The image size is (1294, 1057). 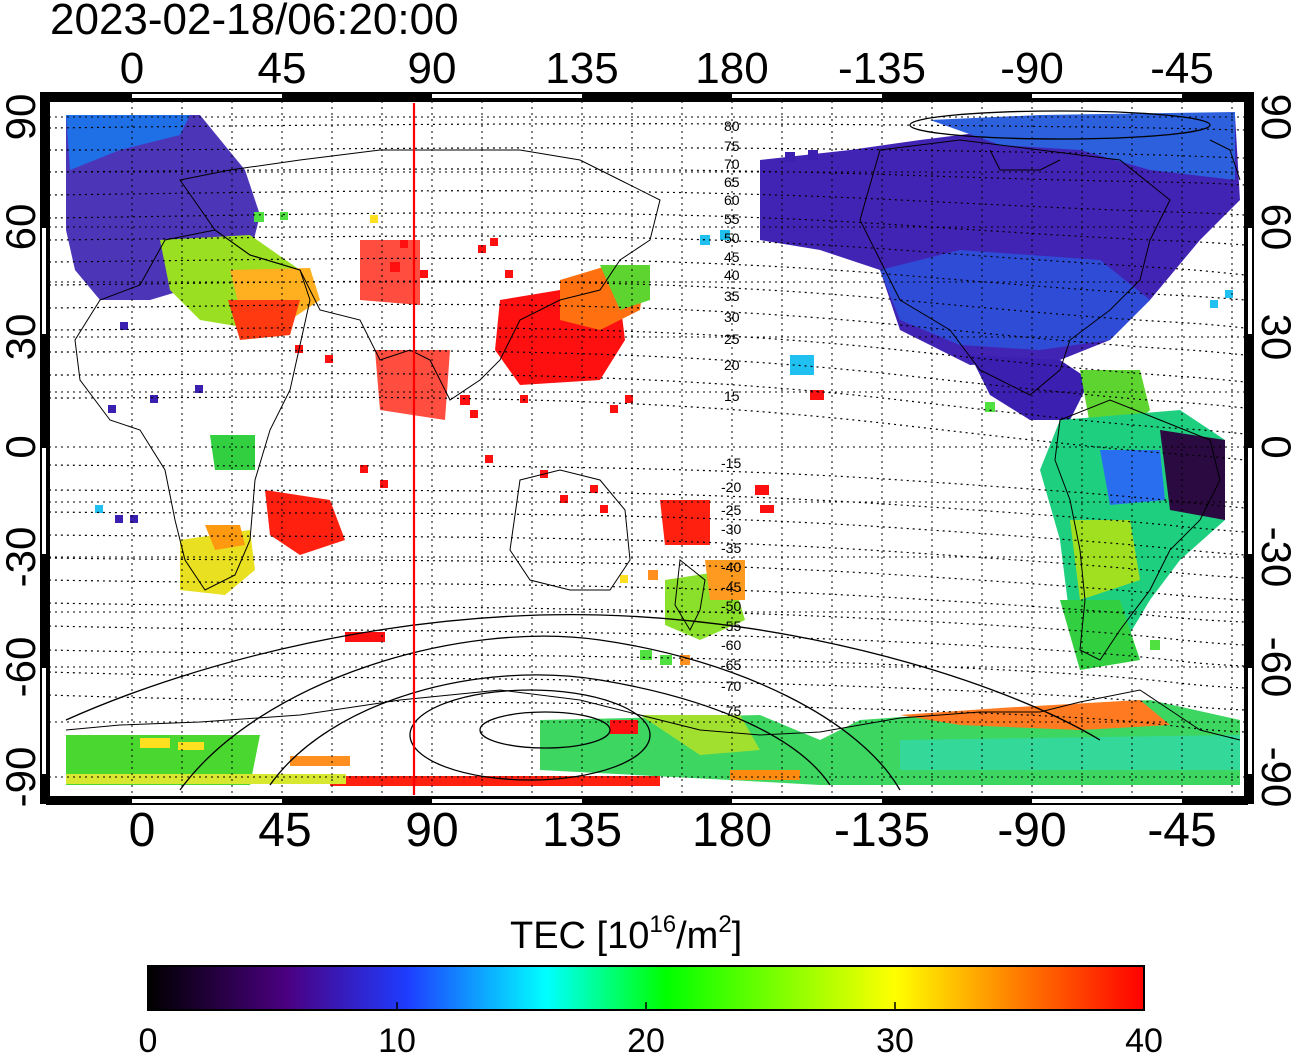 What do you see at coordinates (254, 22) in the screenshot?
I see `timestamp: 2023-02-18/06:20:00` at bounding box center [254, 22].